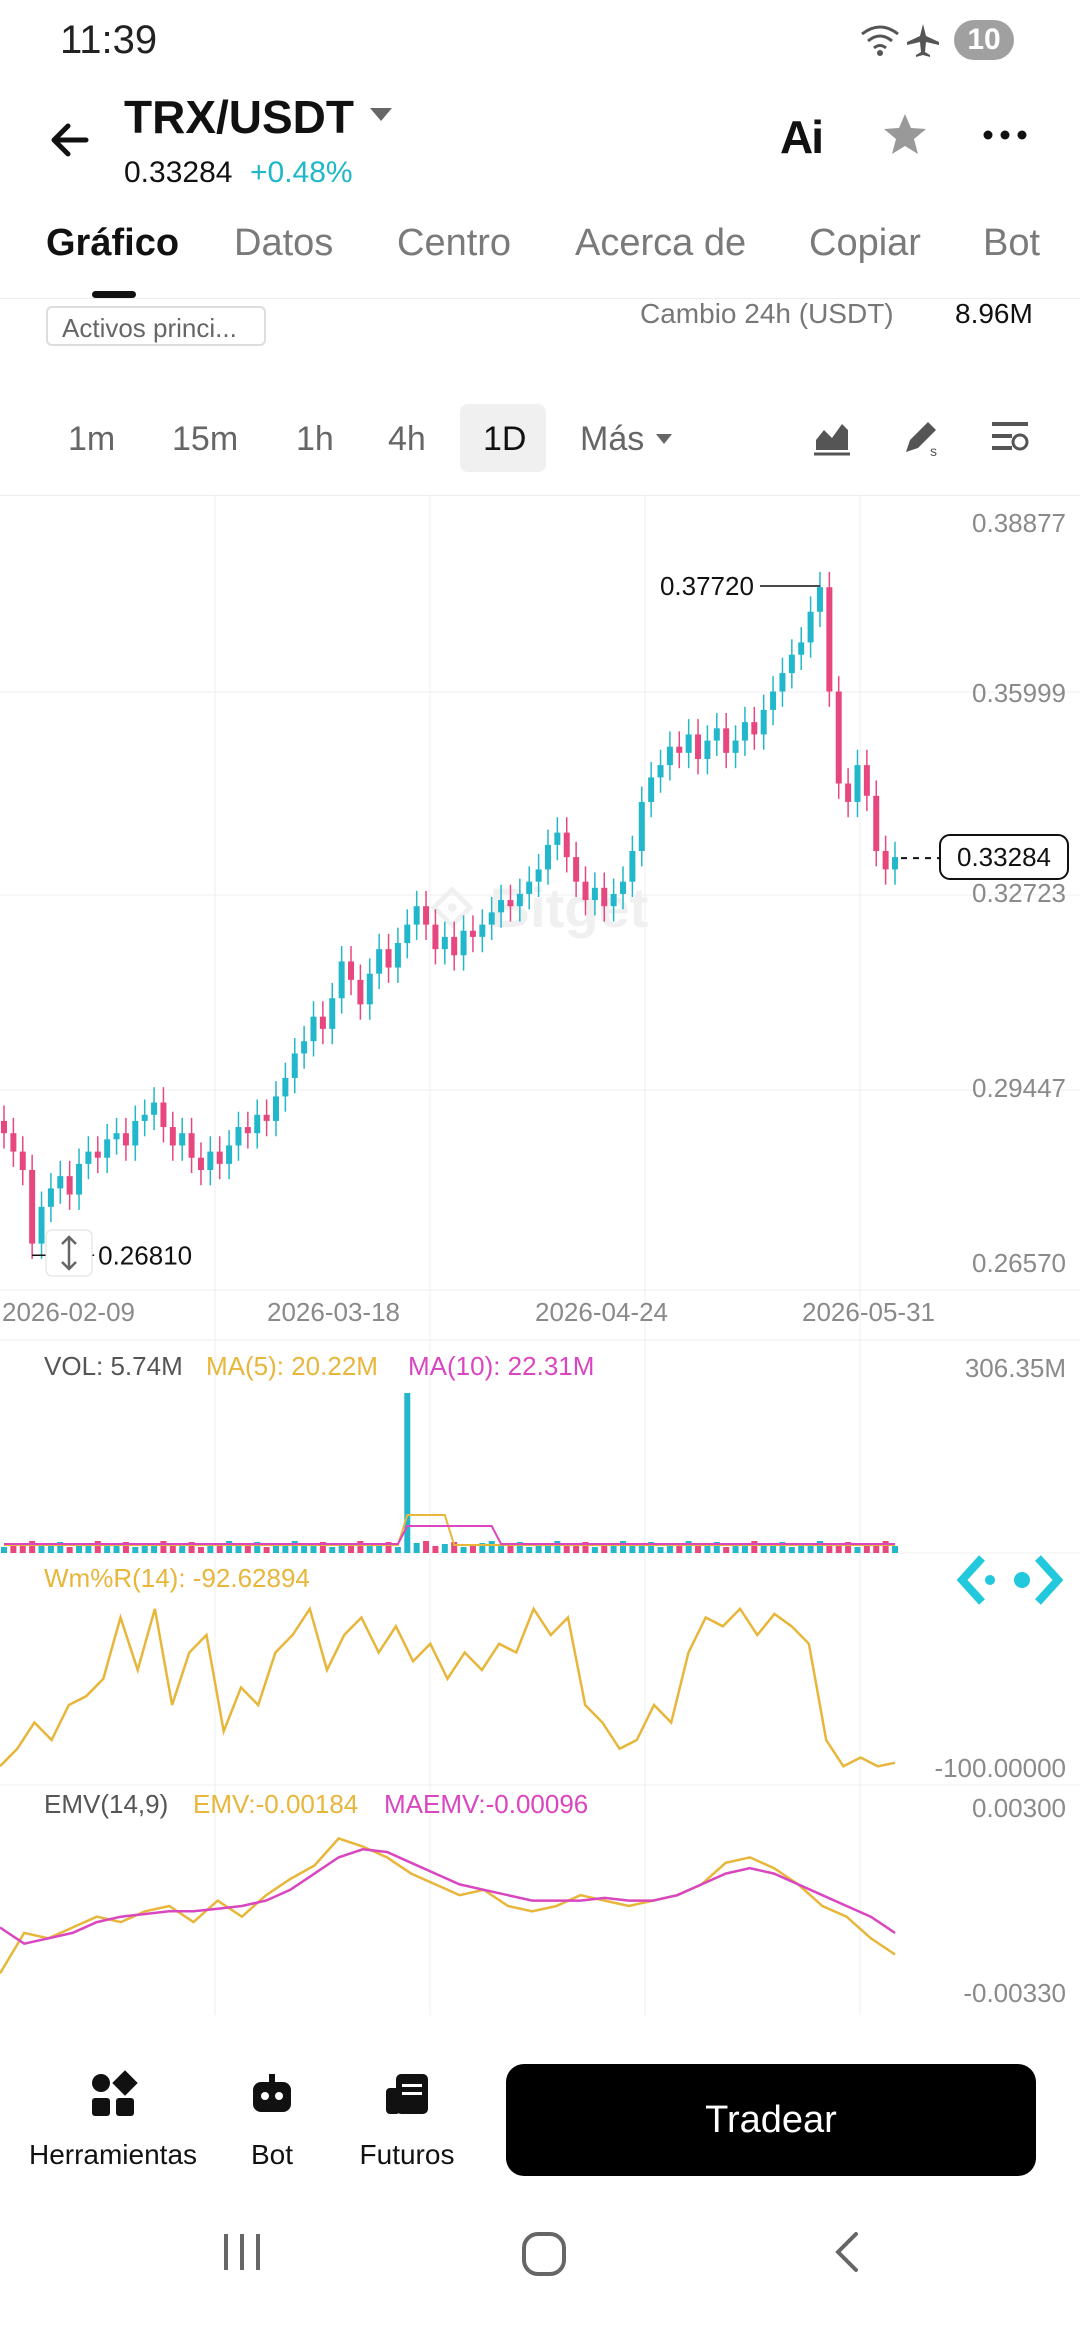 The image size is (1080, 2340). Describe the element at coordinates (832, 438) in the screenshot. I see `chart-type-icon` at that location.